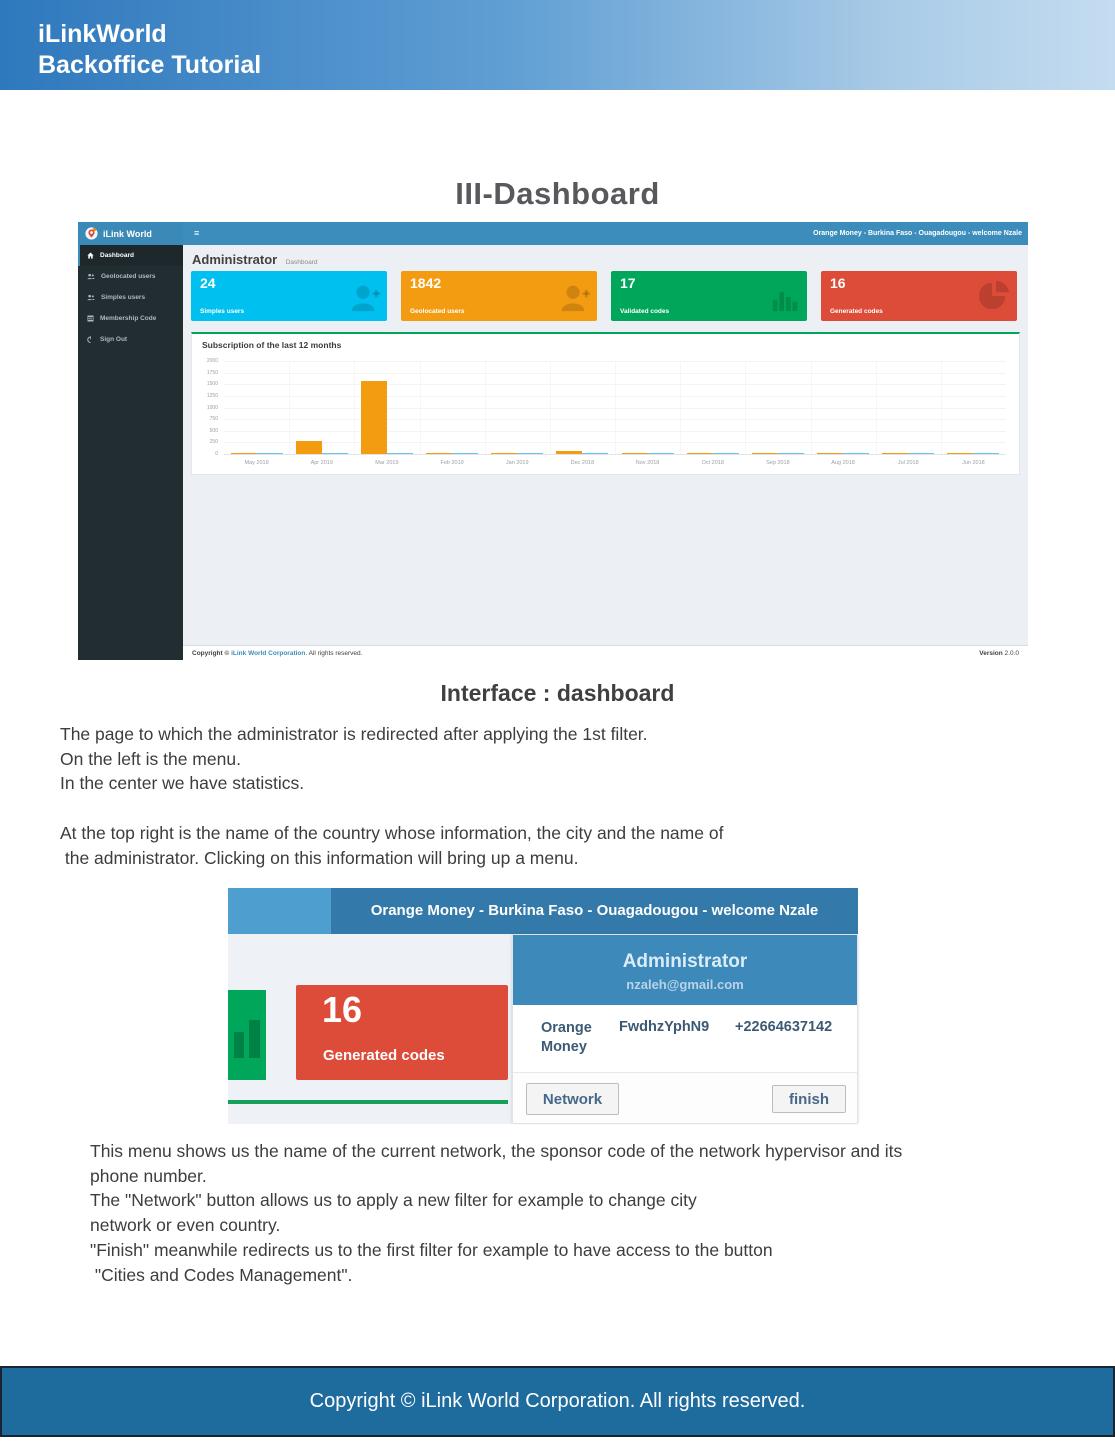 This screenshot has width=1115, height=1443. I want to click on brand-text: iLink World, so click(127, 233).